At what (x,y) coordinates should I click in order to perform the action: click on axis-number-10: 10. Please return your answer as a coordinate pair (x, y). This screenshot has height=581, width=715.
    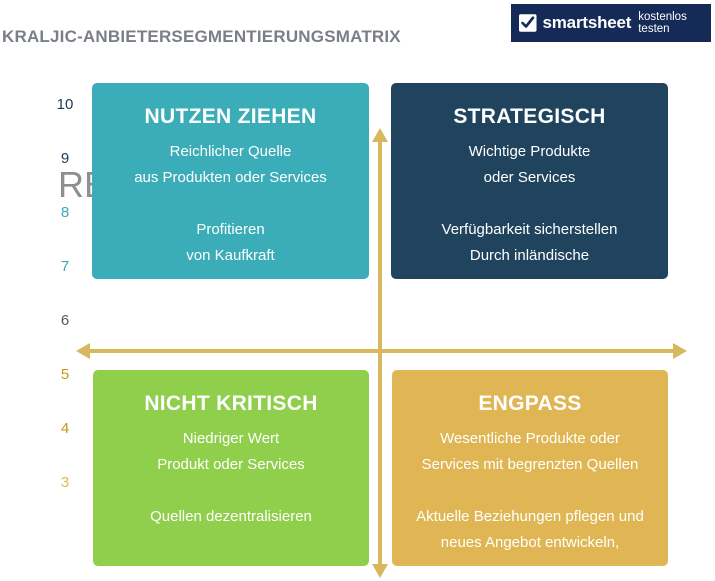
    Looking at the image, I should click on (65, 104).